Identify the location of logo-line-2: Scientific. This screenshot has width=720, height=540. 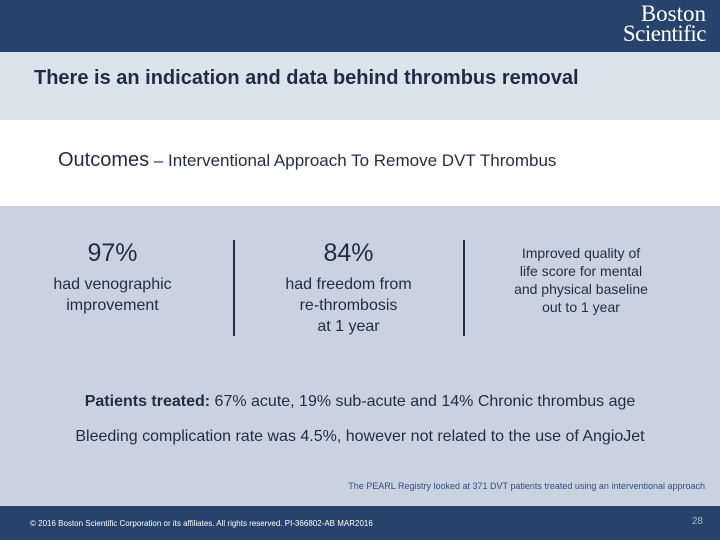
(664, 33).